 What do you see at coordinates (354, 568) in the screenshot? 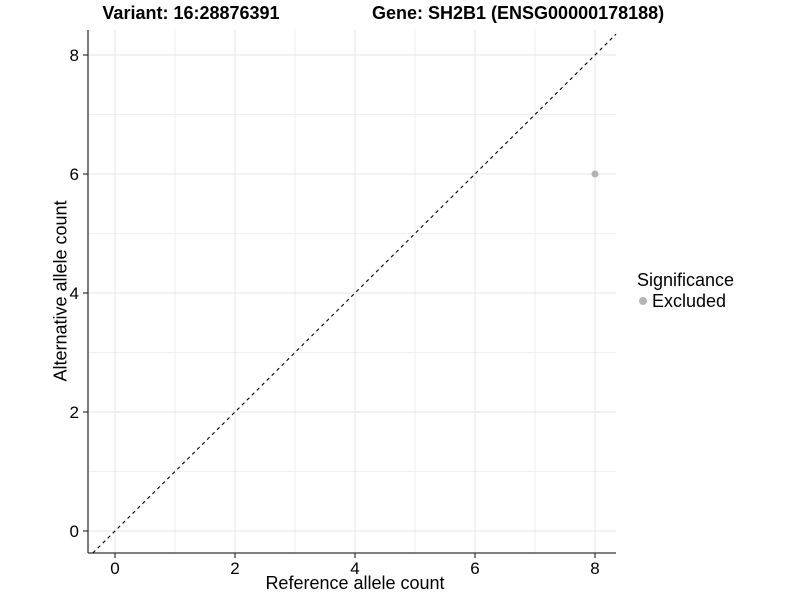
I see `x-tick-label: 4` at bounding box center [354, 568].